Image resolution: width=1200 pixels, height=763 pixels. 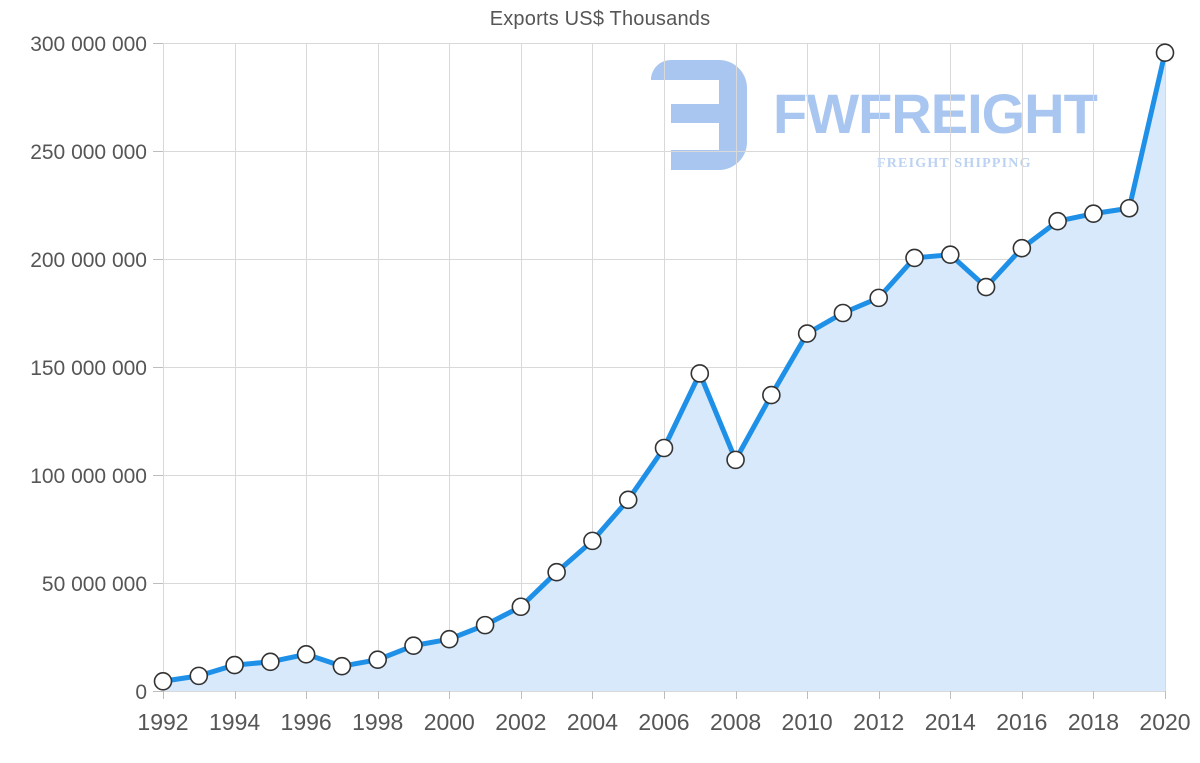 I want to click on x-axis-tick-label: 2014, so click(x=950, y=722).